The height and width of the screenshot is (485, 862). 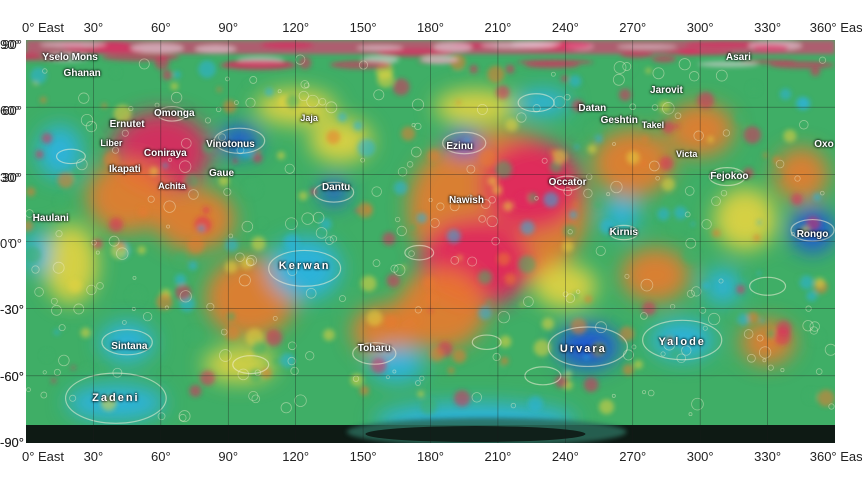 I want to click on feature-label-coniraya: Coniraya, so click(x=165, y=154).